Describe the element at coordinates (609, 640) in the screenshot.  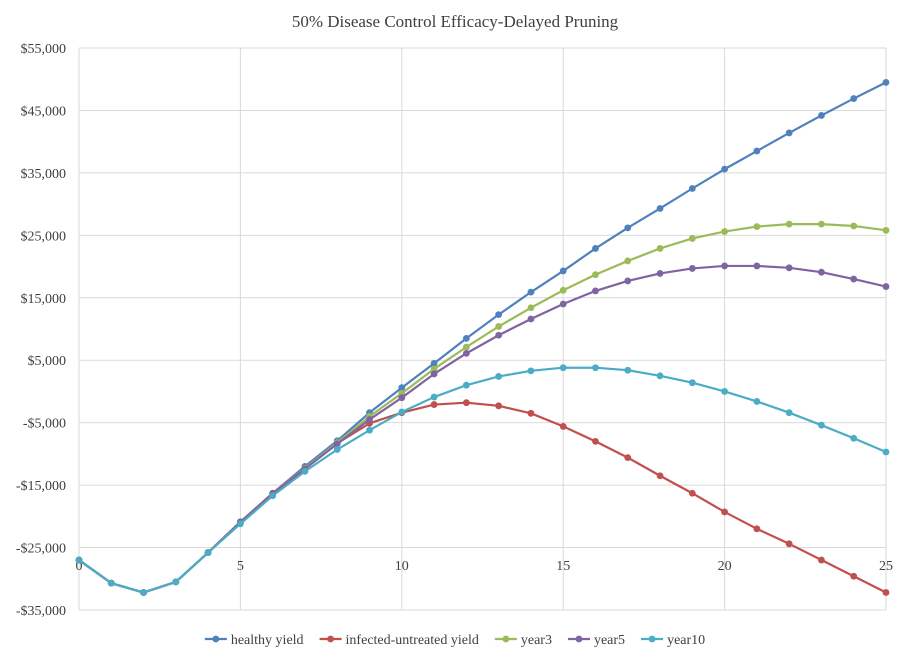
I see `legend-label: year5` at that location.